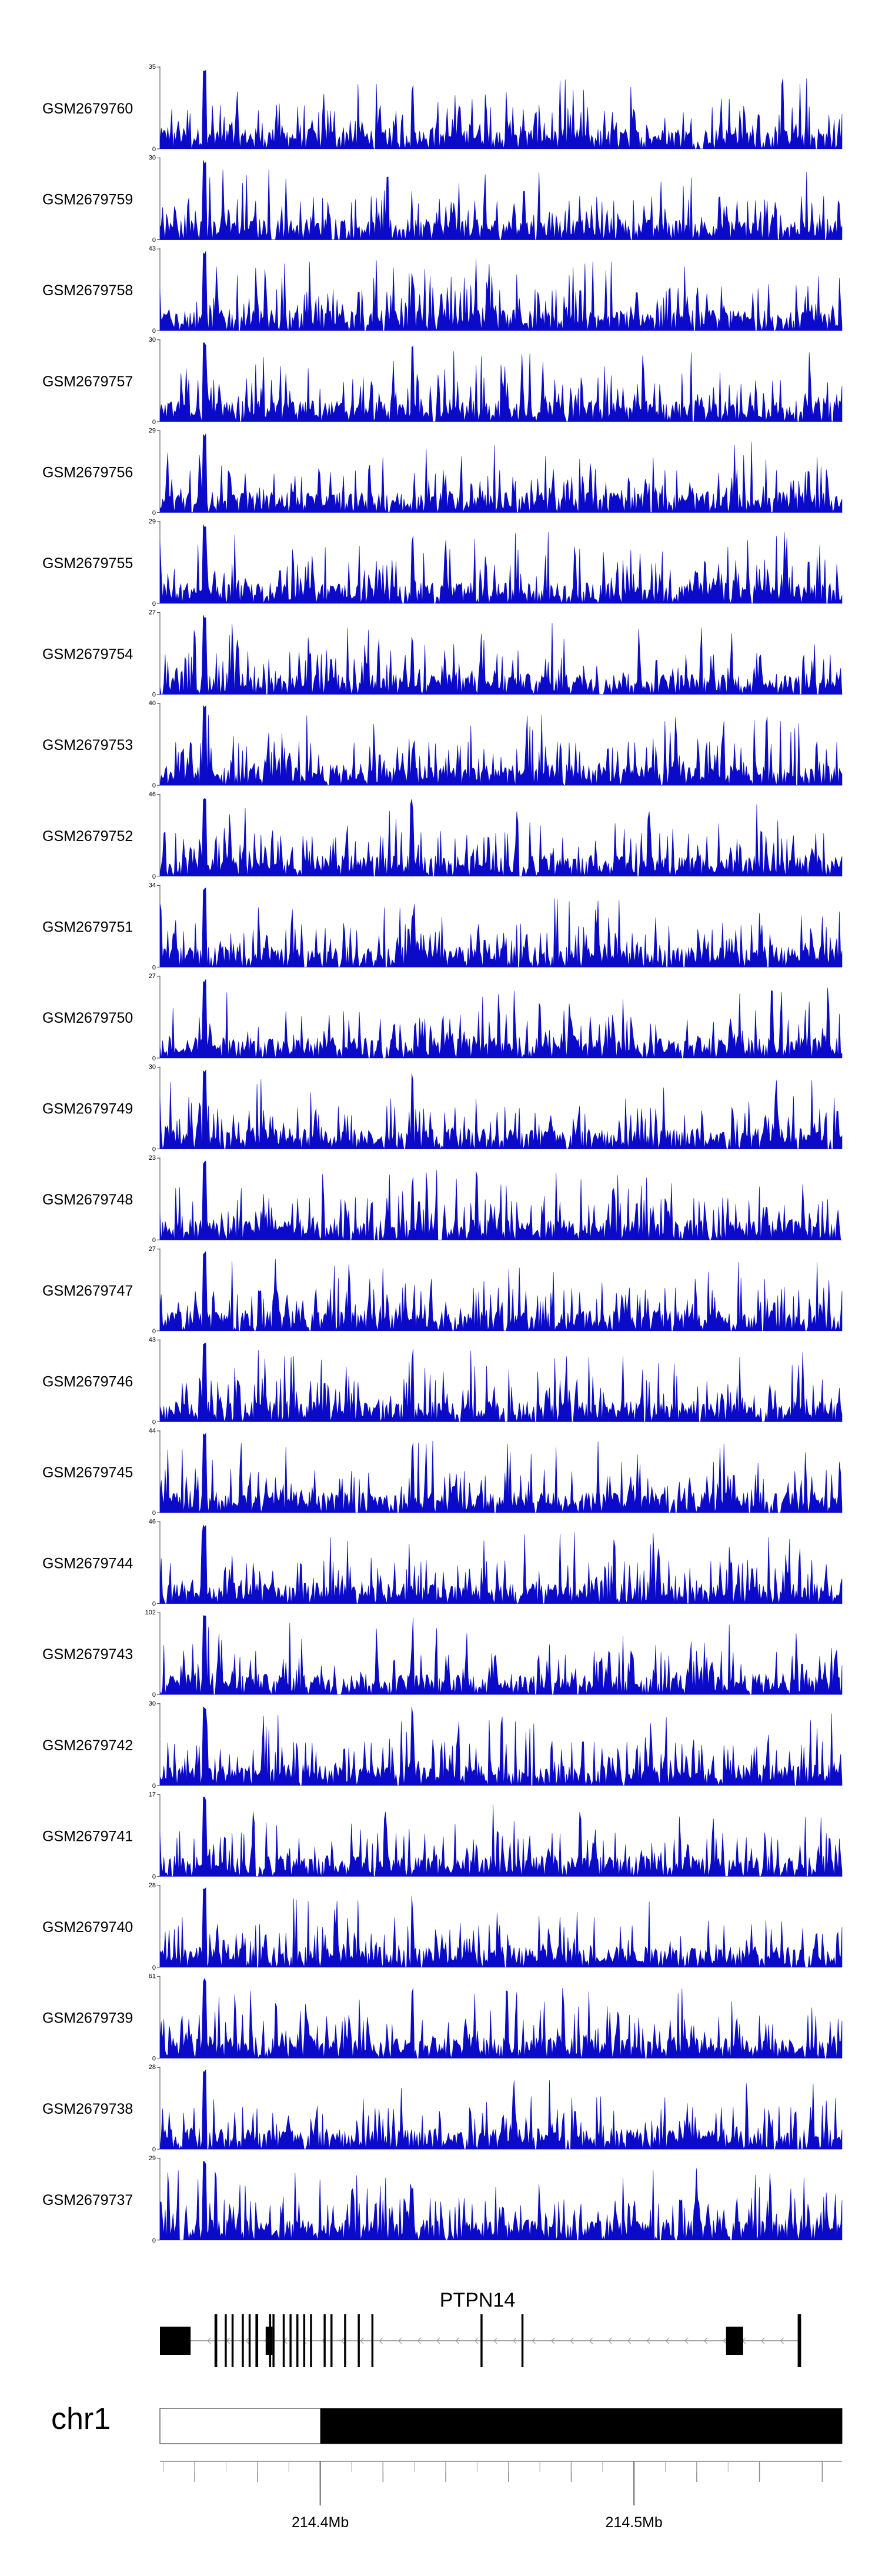  What do you see at coordinates (87, 290) in the screenshot?
I see `track-label: GSM2679758` at bounding box center [87, 290].